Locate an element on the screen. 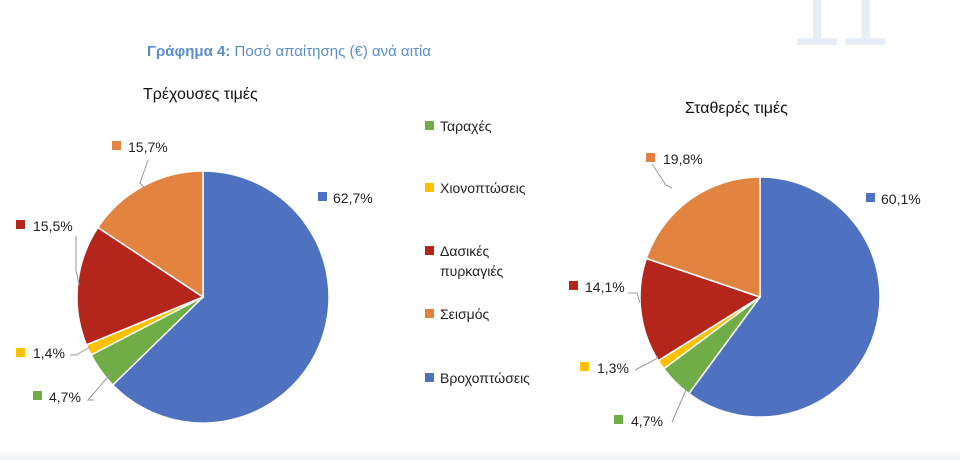  data-label-2: 1,3% is located at coordinates (613, 368).